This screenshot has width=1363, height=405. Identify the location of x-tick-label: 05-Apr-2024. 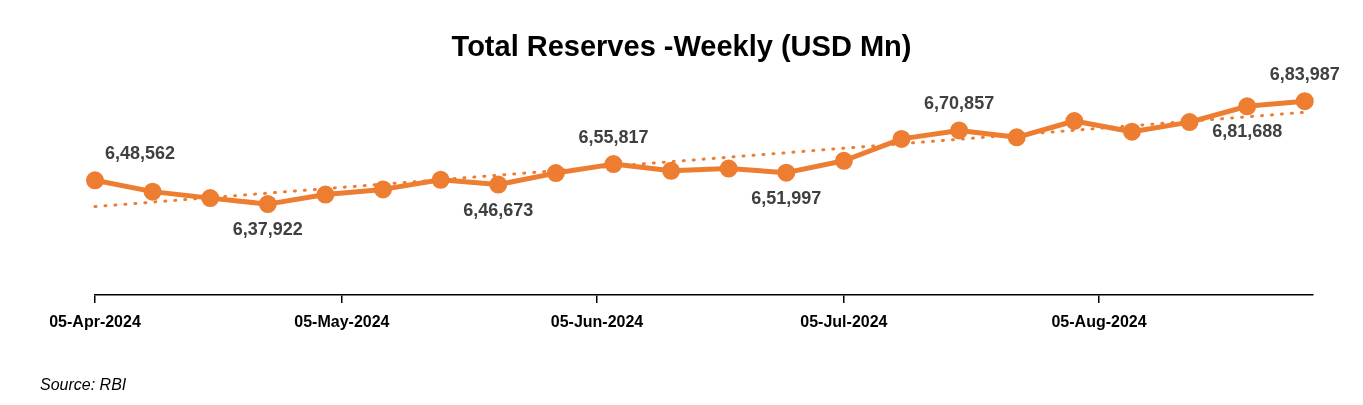
(95, 322).